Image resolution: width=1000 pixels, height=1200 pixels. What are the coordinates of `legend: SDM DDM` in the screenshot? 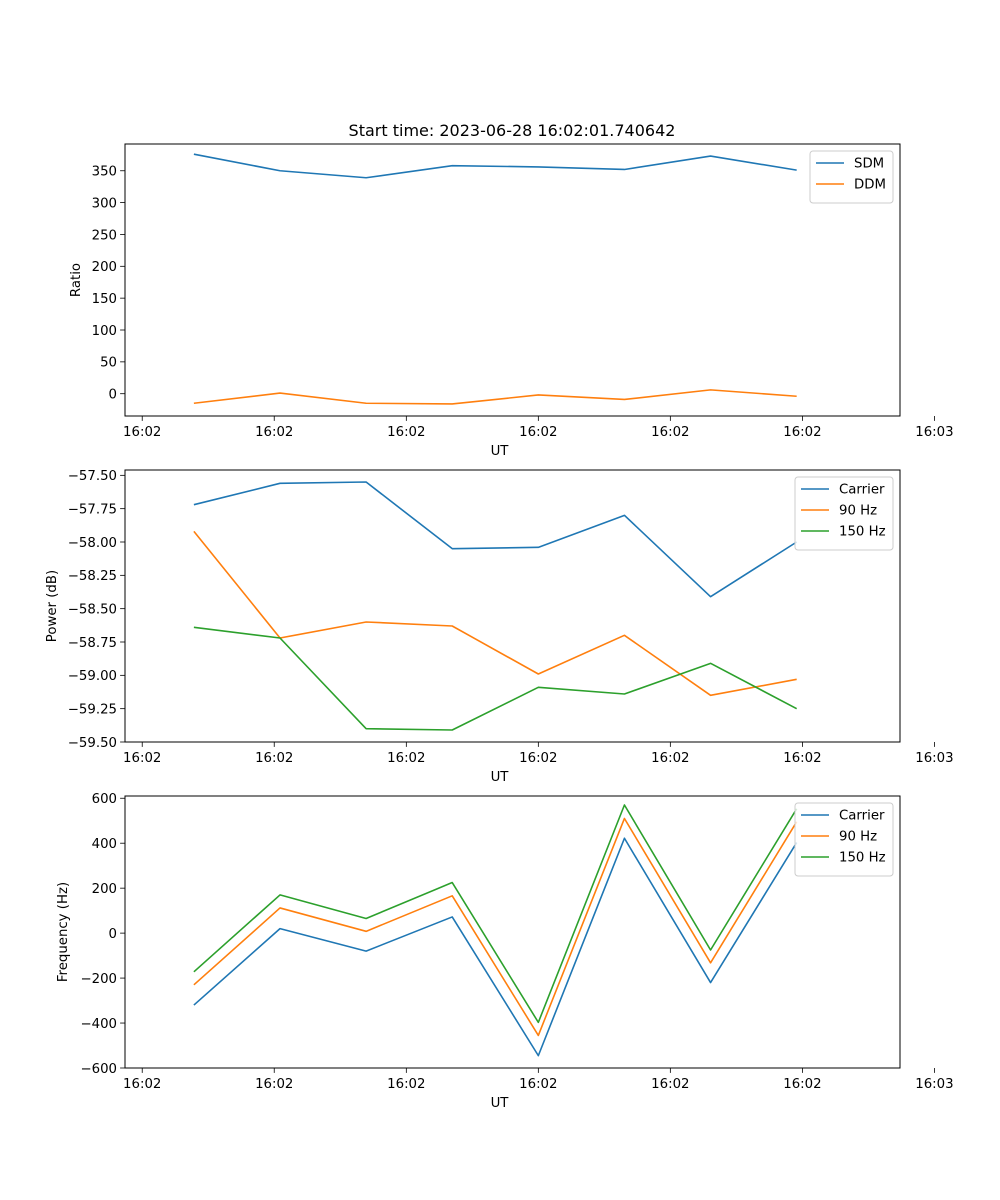 It's located at (851, 177).